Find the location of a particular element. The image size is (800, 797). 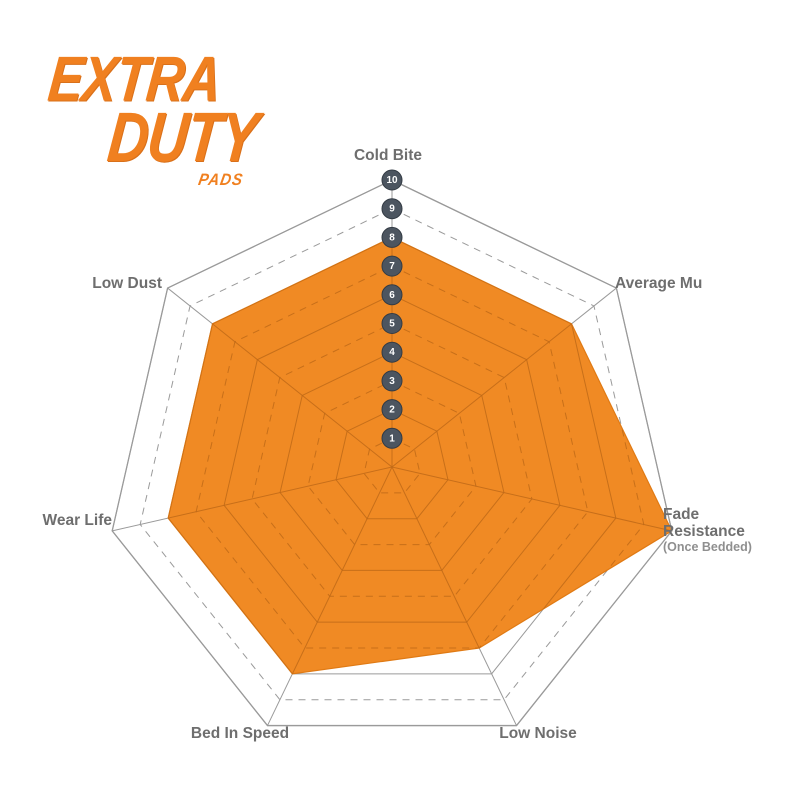

scale-tick-4: 4 is located at coordinates (392, 352).